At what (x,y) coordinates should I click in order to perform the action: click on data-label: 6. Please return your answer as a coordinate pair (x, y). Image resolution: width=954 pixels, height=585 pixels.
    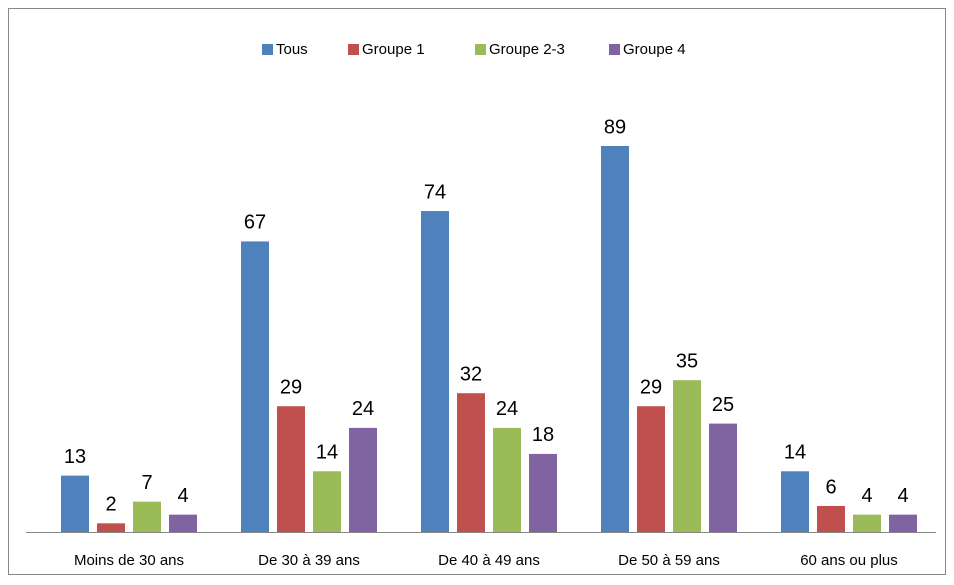
    Looking at the image, I should click on (830, 487).